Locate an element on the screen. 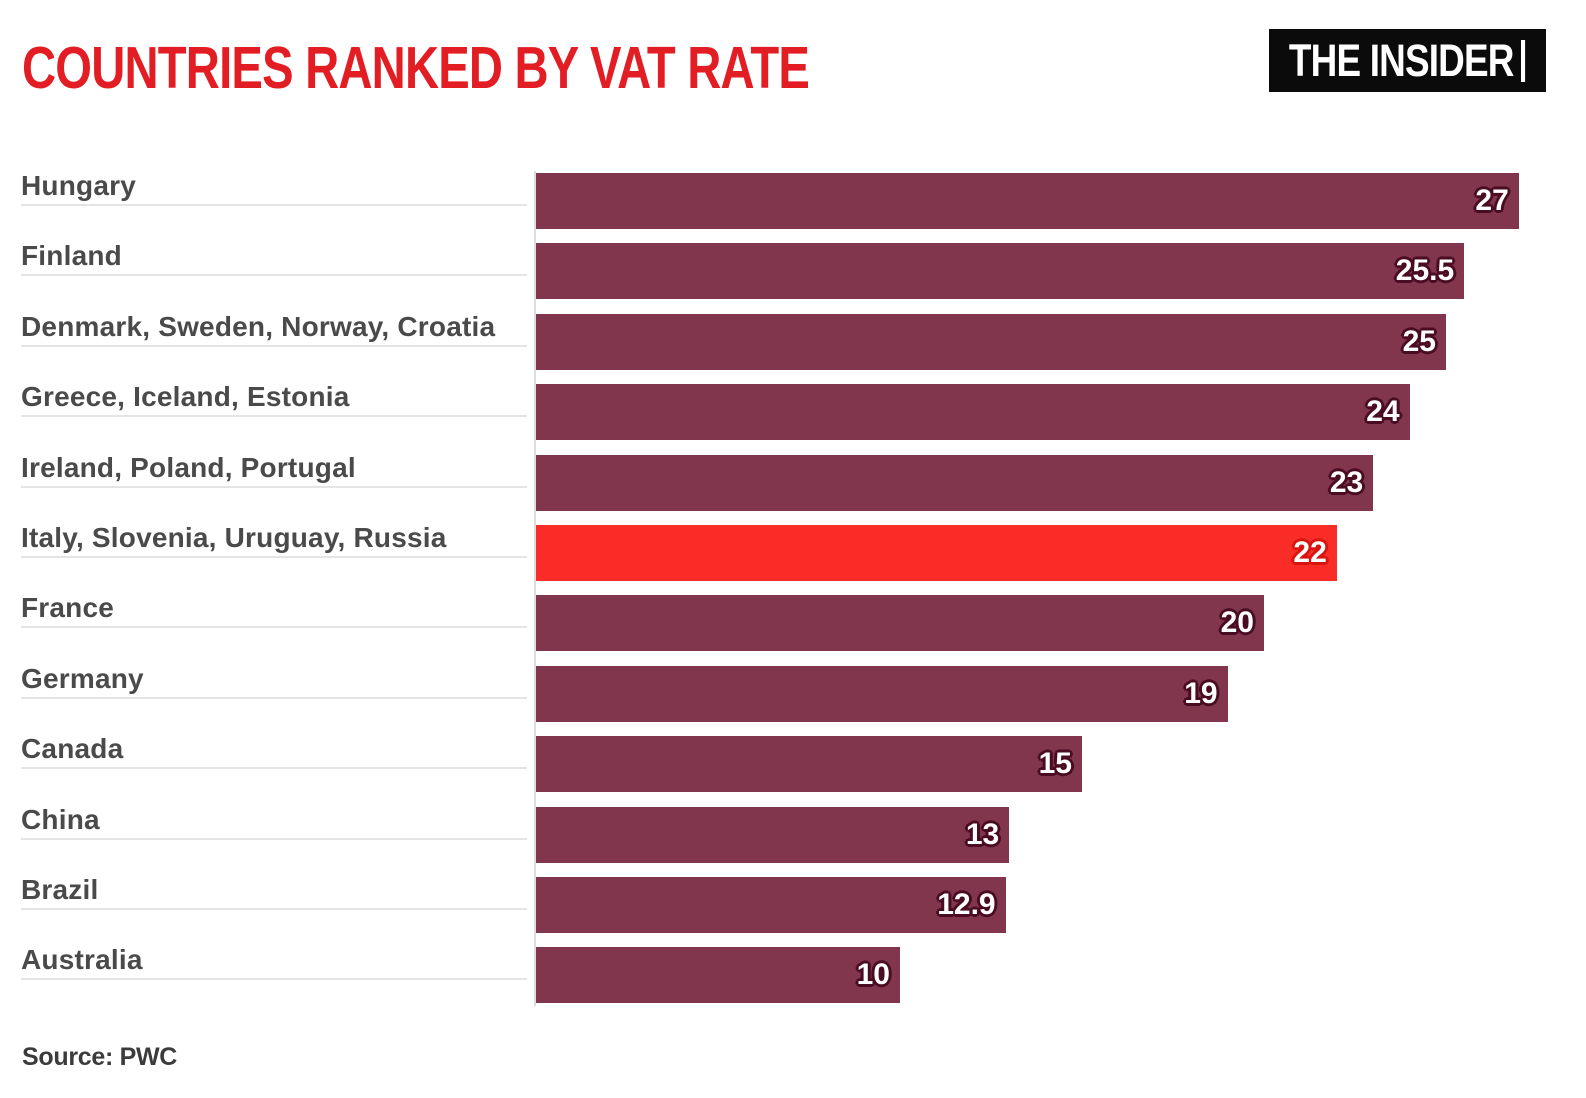 The height and width of the screenshot is (1098, 1586). bar: 22 is located at coordinates (936, 552).